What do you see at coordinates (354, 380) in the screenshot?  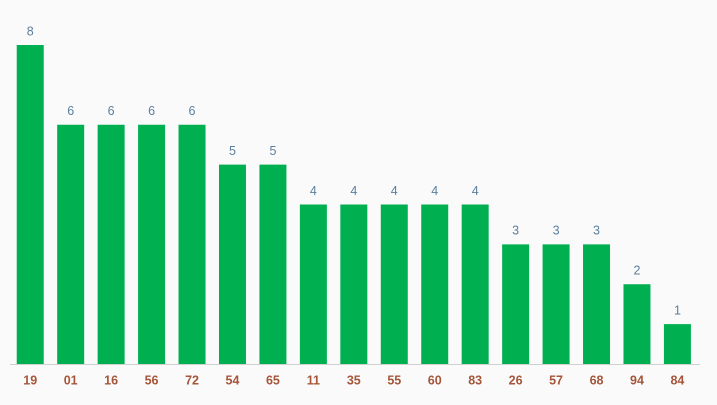 I see `x-tick-label: 35` at bounding box center [354, 380].